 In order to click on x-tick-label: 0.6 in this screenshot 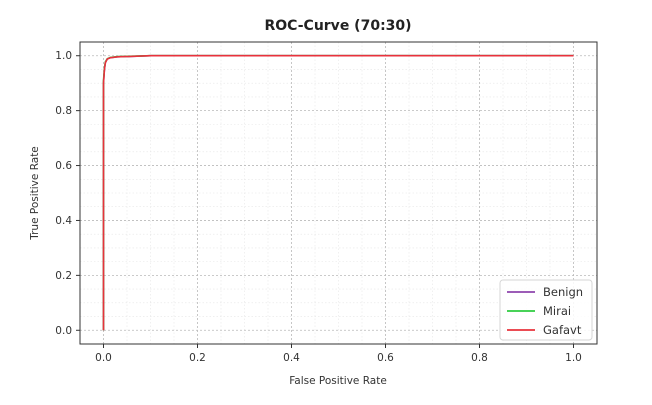, I will do `click(385, 358)`.